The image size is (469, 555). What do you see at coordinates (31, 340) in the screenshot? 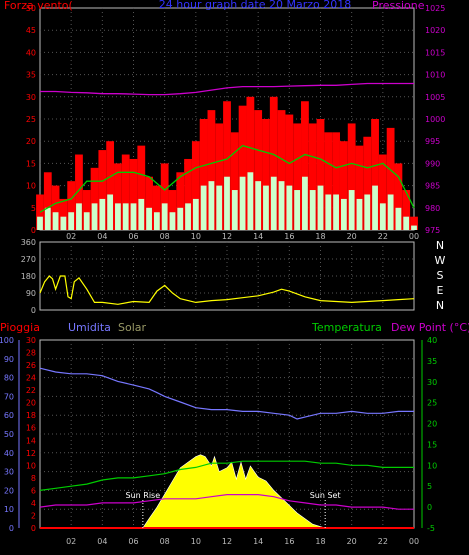
I see `rain-tick-label: 30` at bounding box center [31, 340].